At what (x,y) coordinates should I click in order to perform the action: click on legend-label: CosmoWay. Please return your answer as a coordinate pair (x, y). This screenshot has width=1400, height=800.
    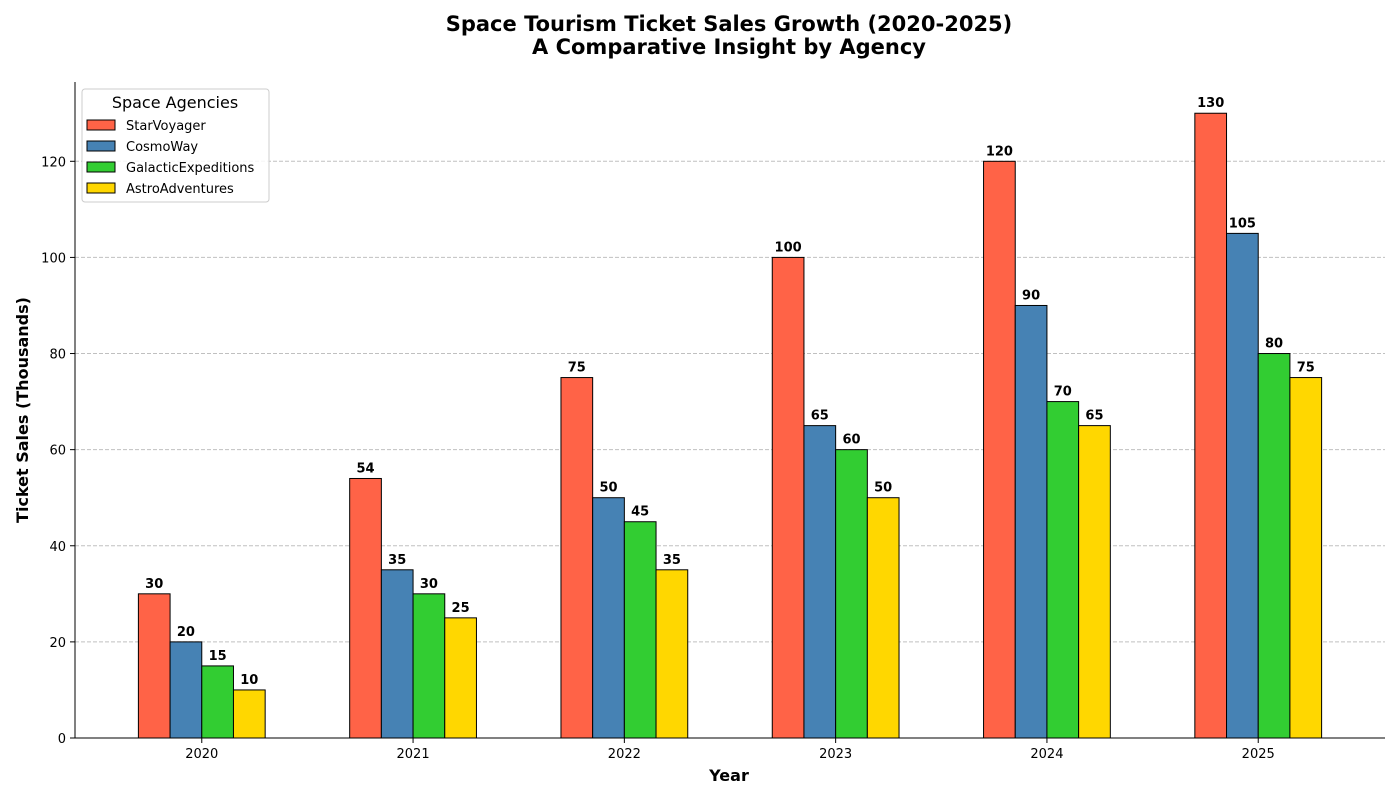
    Looking at the image, I should click on (162, 147).